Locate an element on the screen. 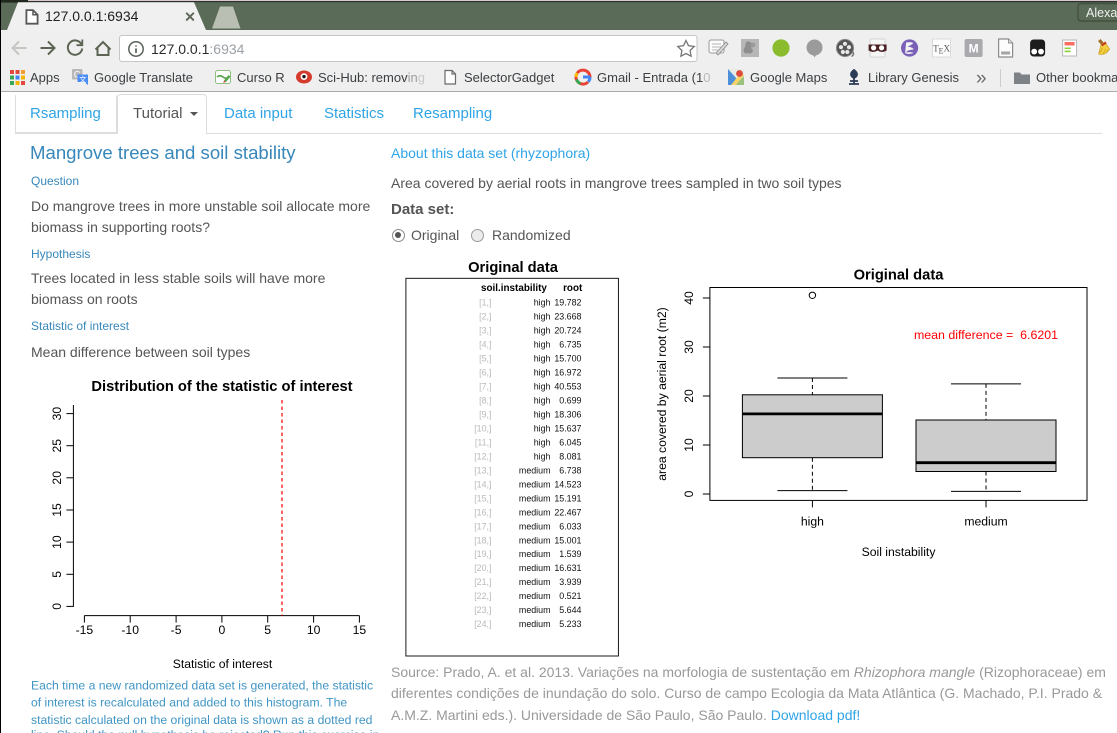 This screenshot has height=733, width=1117. svg-text: 15.637 is located at coordinates (567, 428).